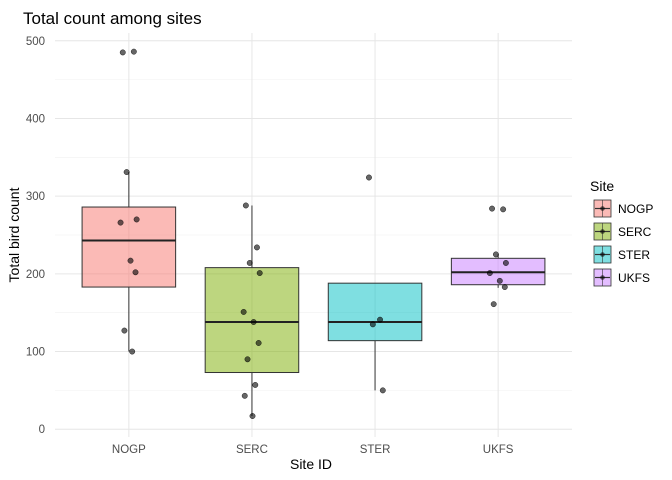 The width and height of the screenshot is (672, 480). I want to click on x-tick-label: NOGP, so click(129, 450).